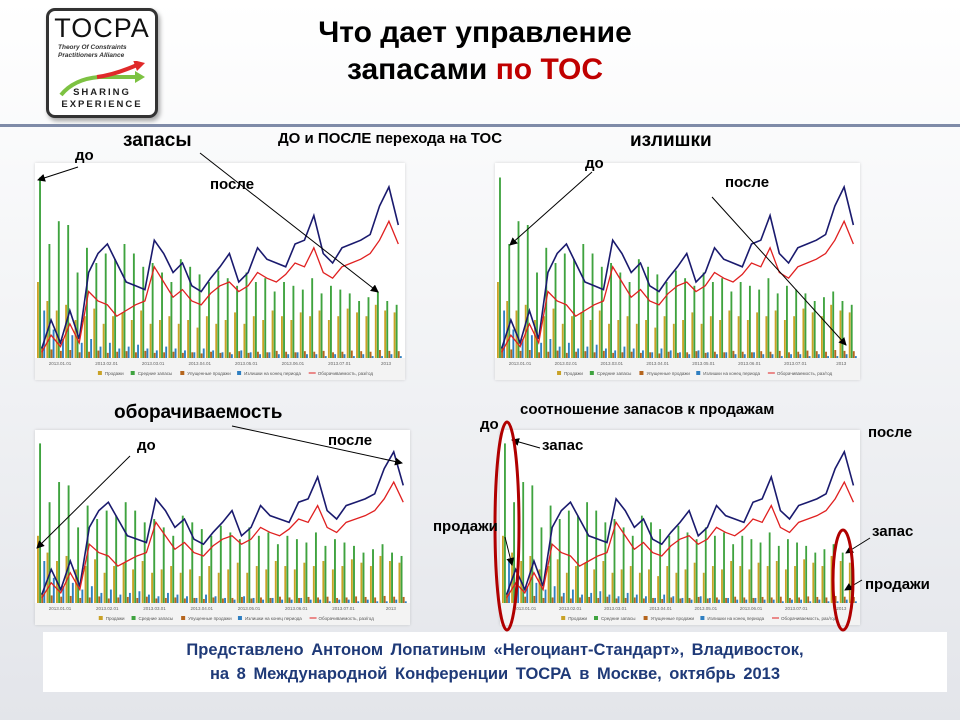 This screenshot has width=960, height=720. I want to click on x-tick-label: 2013.03.01, so click(153, 363).